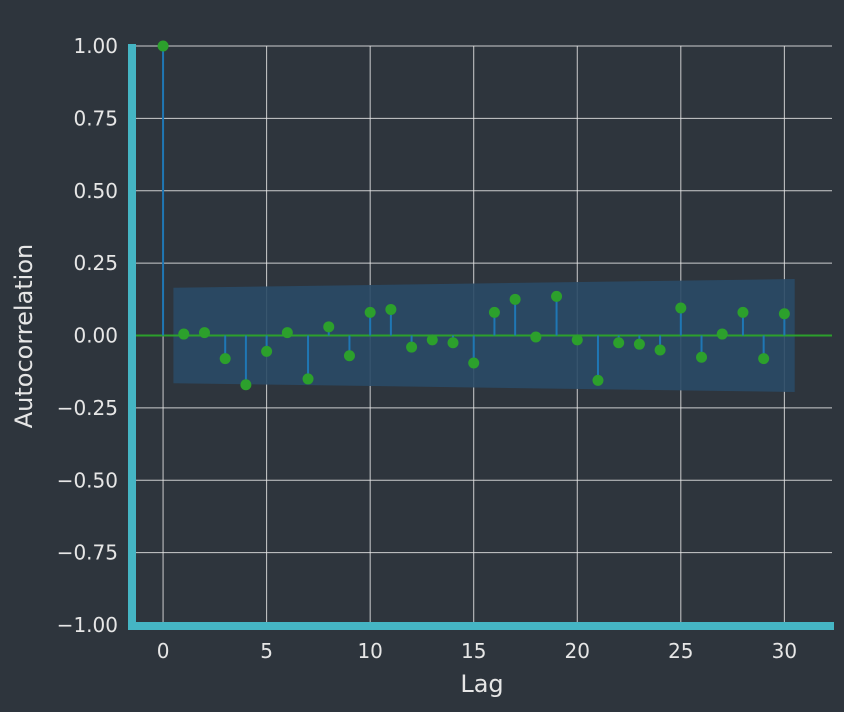 The height and width of the screenshot is (712, 844). Describe the element at coordinates (95, 191) in the screenshot. I see `y-tick-label: 0.50` at that location.